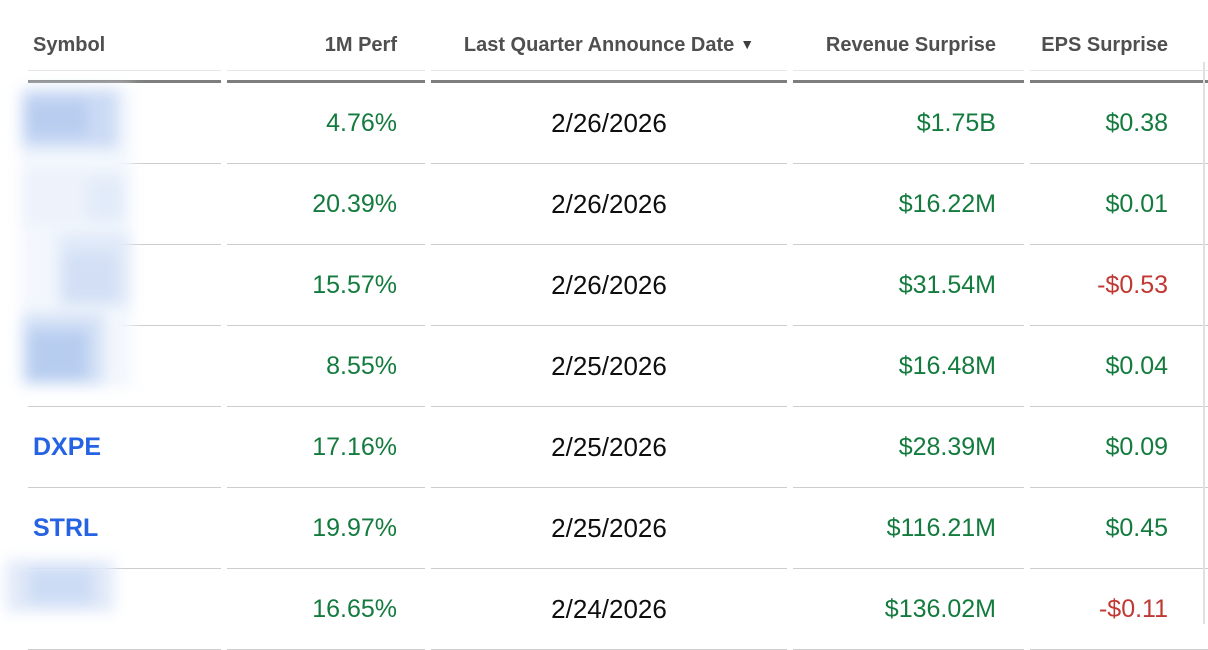 The width and height of the screenshot is (1208, 650). Describe the element at coordinates (1119, 609) in the screenshot. I see `eps-surprise-cell: -$0.11` at that location.